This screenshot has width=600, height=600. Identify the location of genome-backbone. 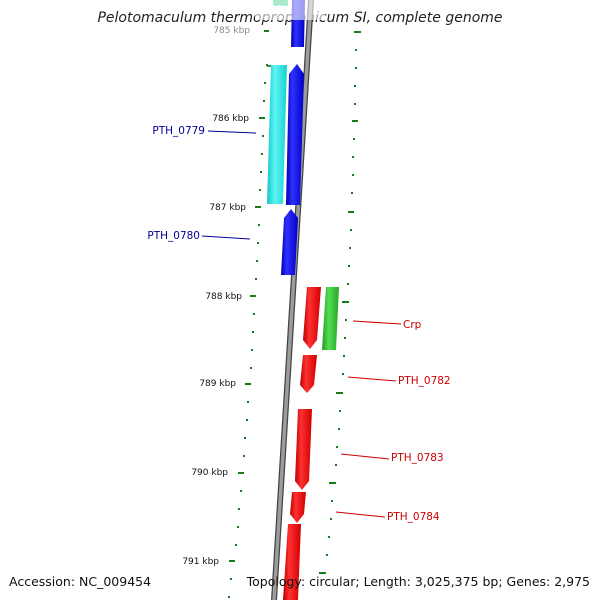
(292, 300).